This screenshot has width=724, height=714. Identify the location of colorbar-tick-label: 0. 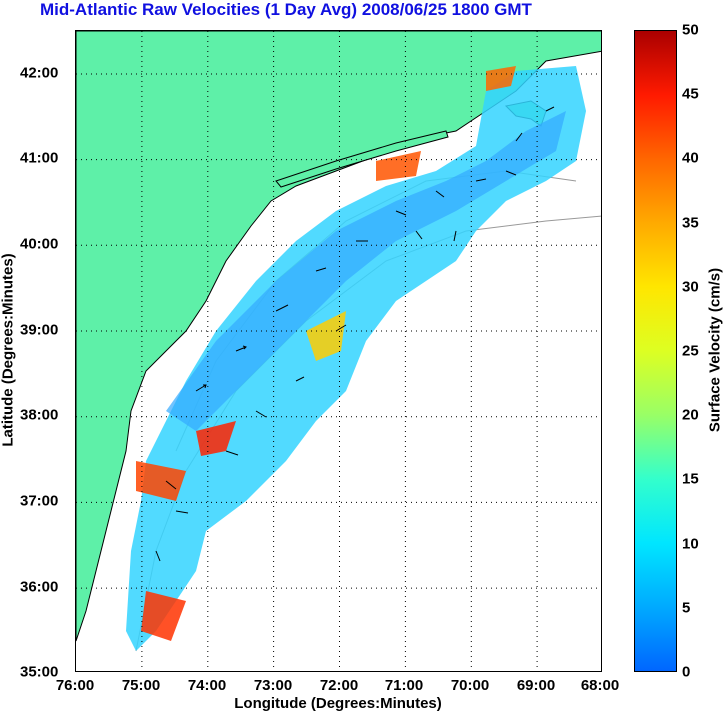
(686, 672).